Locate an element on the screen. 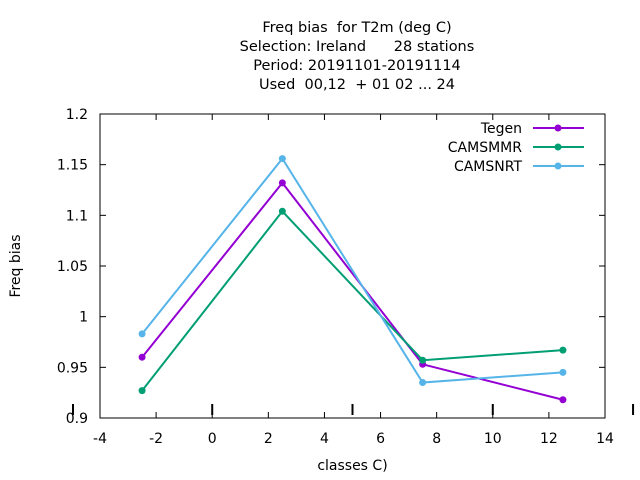  y-tick-label: 1.2 is located at coordinates (77, 115).